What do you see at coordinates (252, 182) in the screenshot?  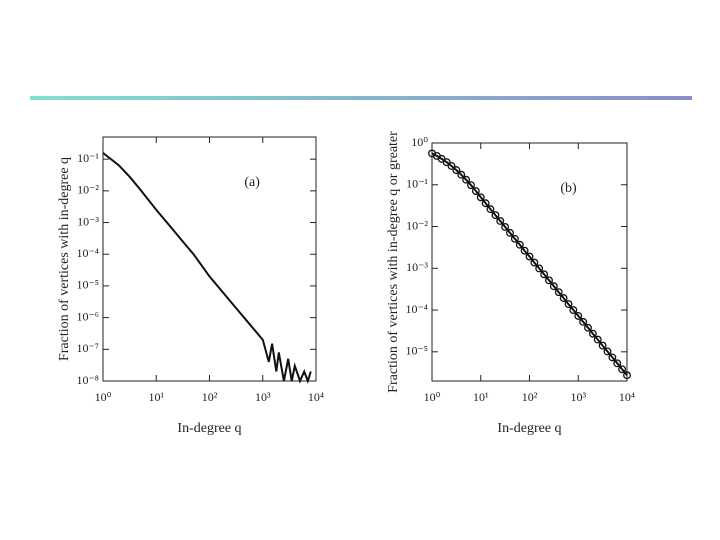 I see `panel-label: (a)` at bounding box center [252, 182].